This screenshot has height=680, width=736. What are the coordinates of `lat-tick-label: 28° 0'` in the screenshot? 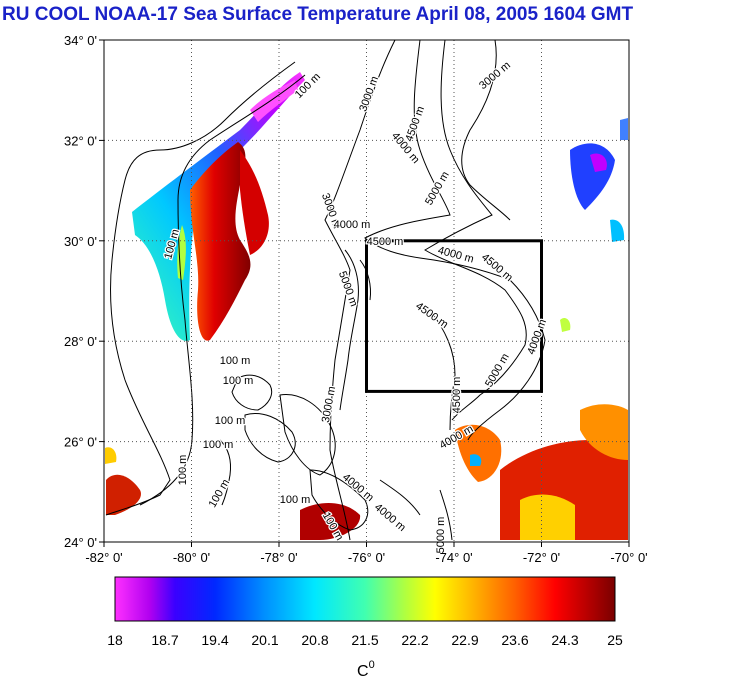 It's located at (80, 341).